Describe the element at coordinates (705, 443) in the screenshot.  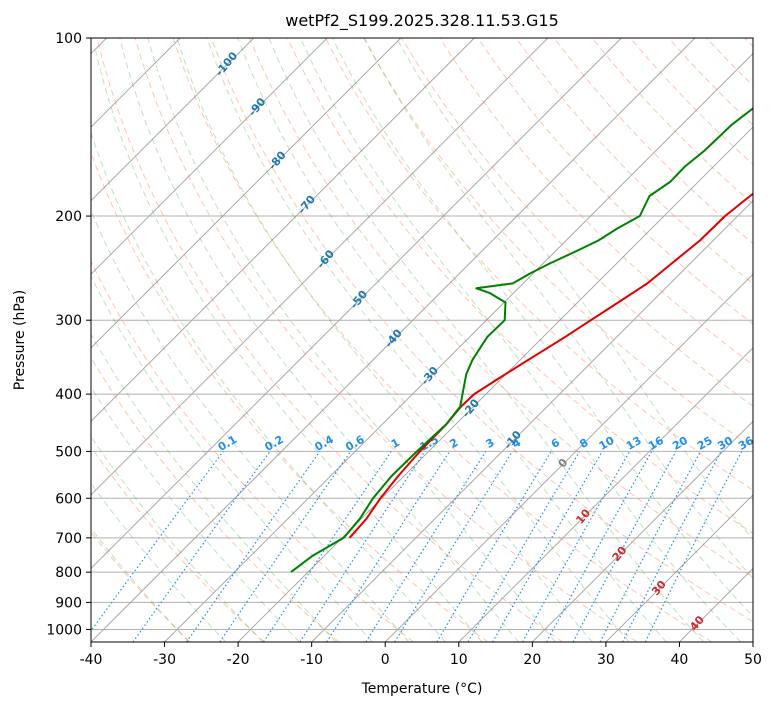
I see `contour-label: 25` at that location.